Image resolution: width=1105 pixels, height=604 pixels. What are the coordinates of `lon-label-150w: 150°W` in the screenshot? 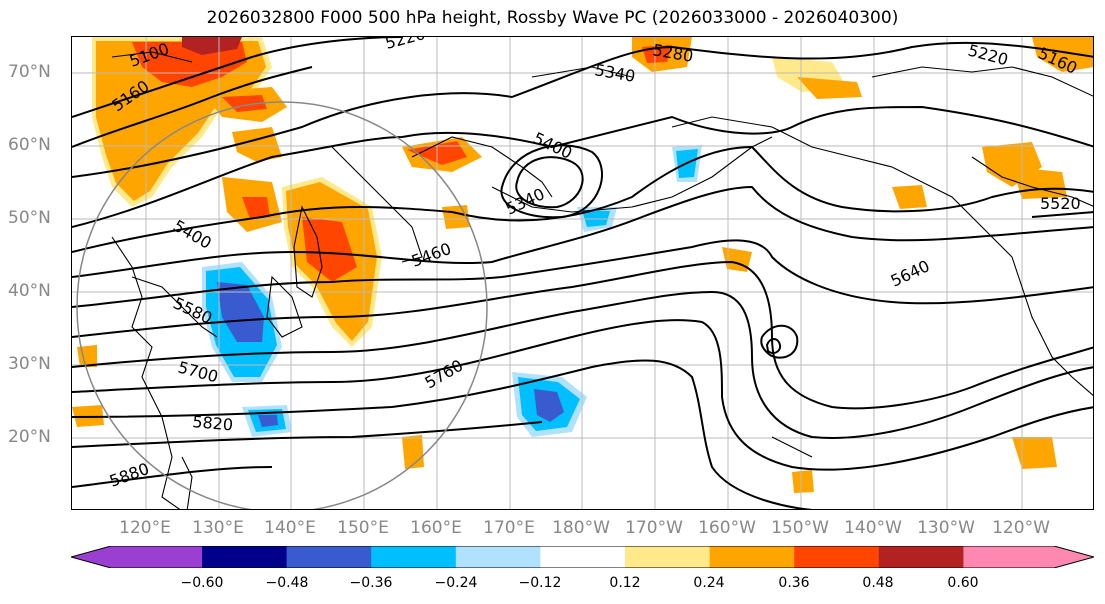 It's located at (800, 528).